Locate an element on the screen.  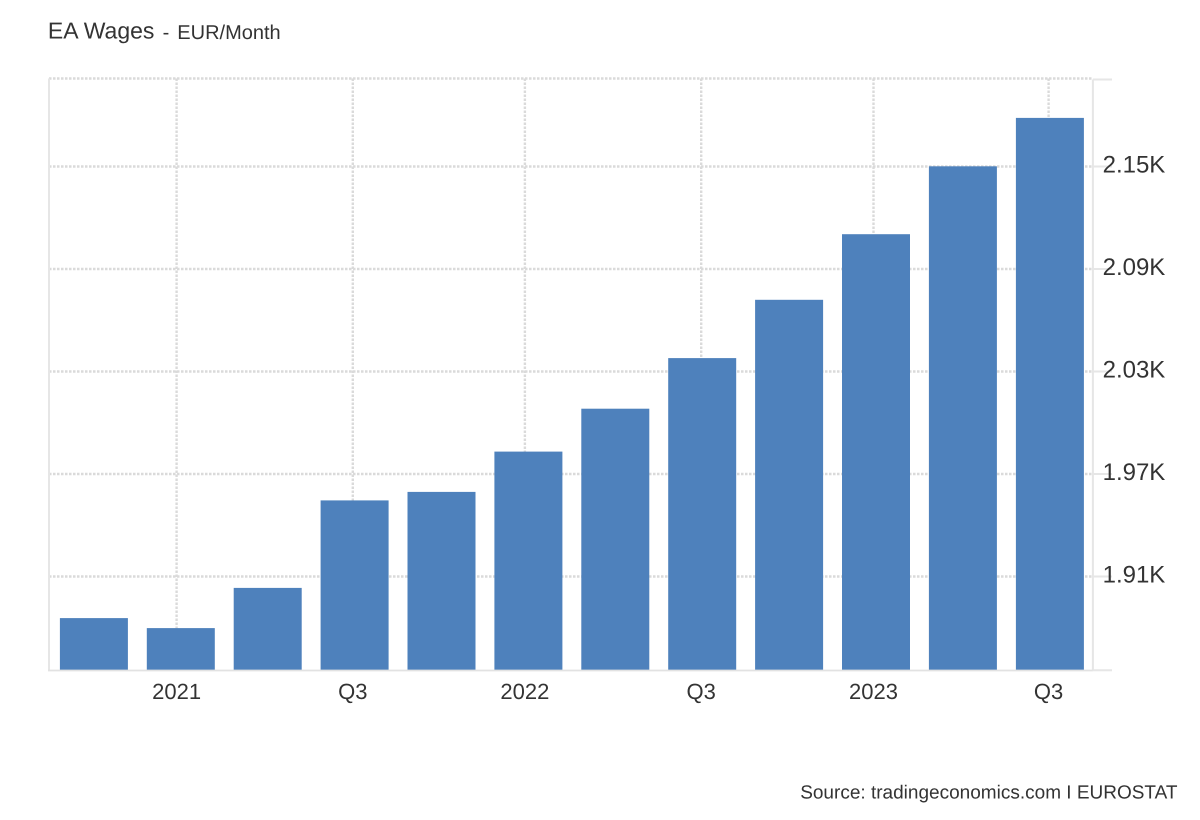
svg-text: 1.97K is located at coordinates (1134, 472).